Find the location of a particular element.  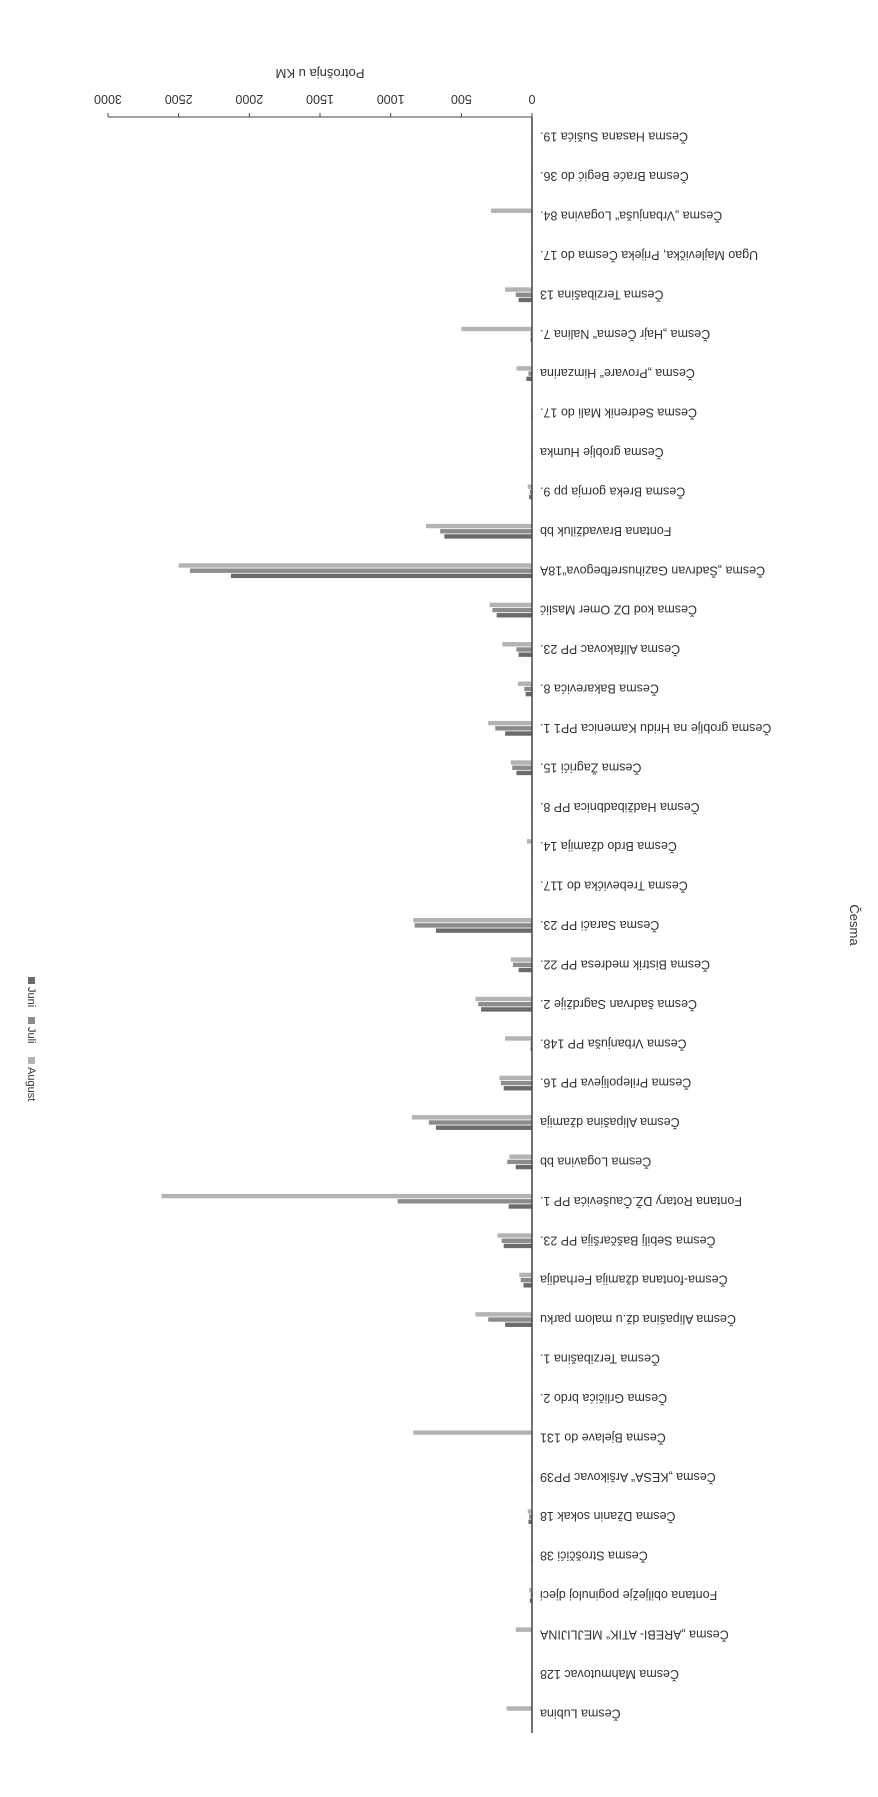

category-label: Česma „Provare“ Himzarina is located at coordinates (617, 373).